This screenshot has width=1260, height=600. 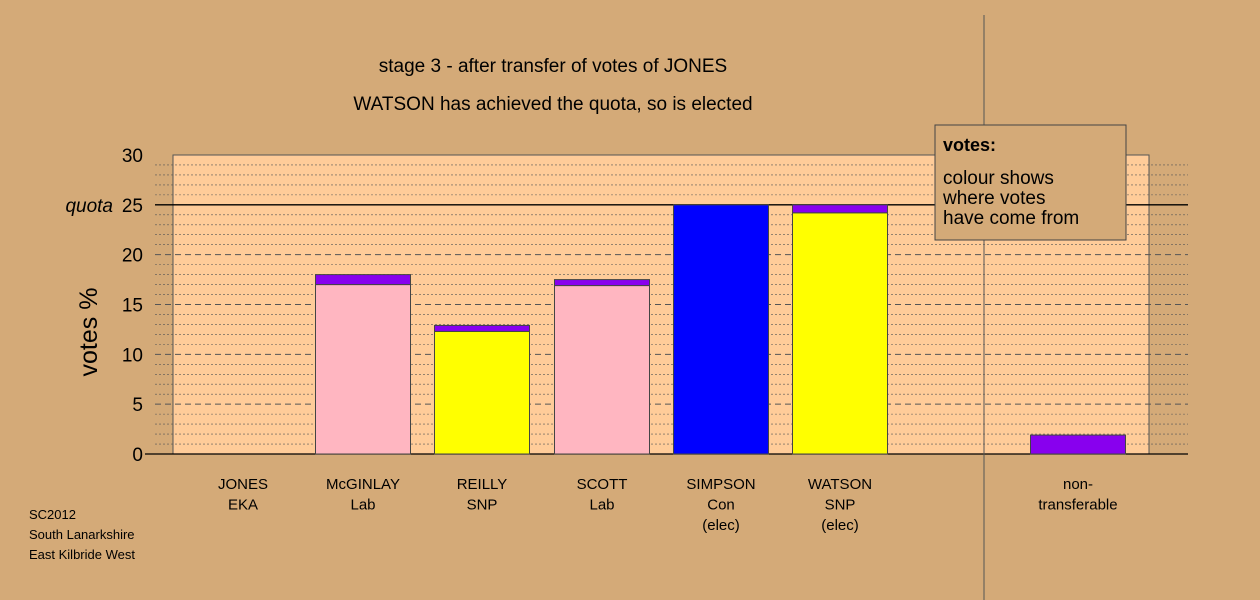 What do you see at coordinates (720, 484) in the screenshot?
I see `x-tick-label: SIMPSON` at bounding box center [720, 484].